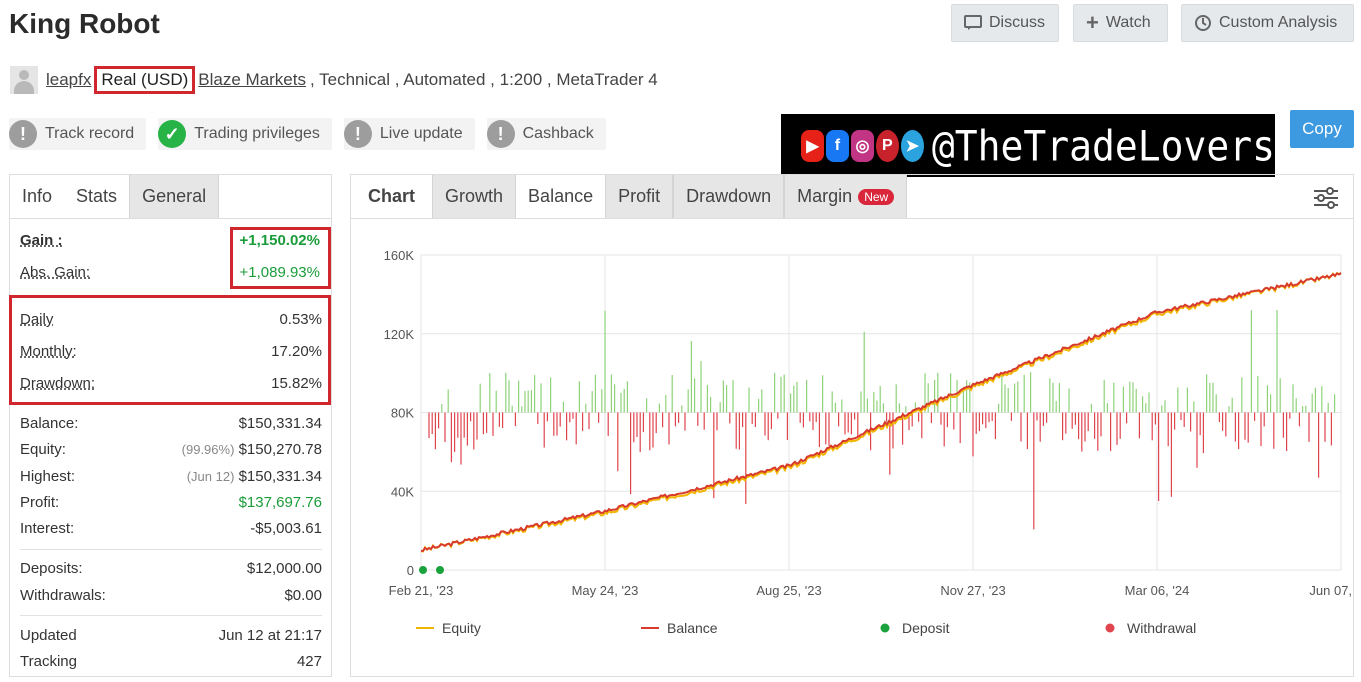 This screenshot has height=682, width=1361. Describe the element at coordinates (300, 319) in the screenshot. I see `daily-value: 0.53%` at that location.